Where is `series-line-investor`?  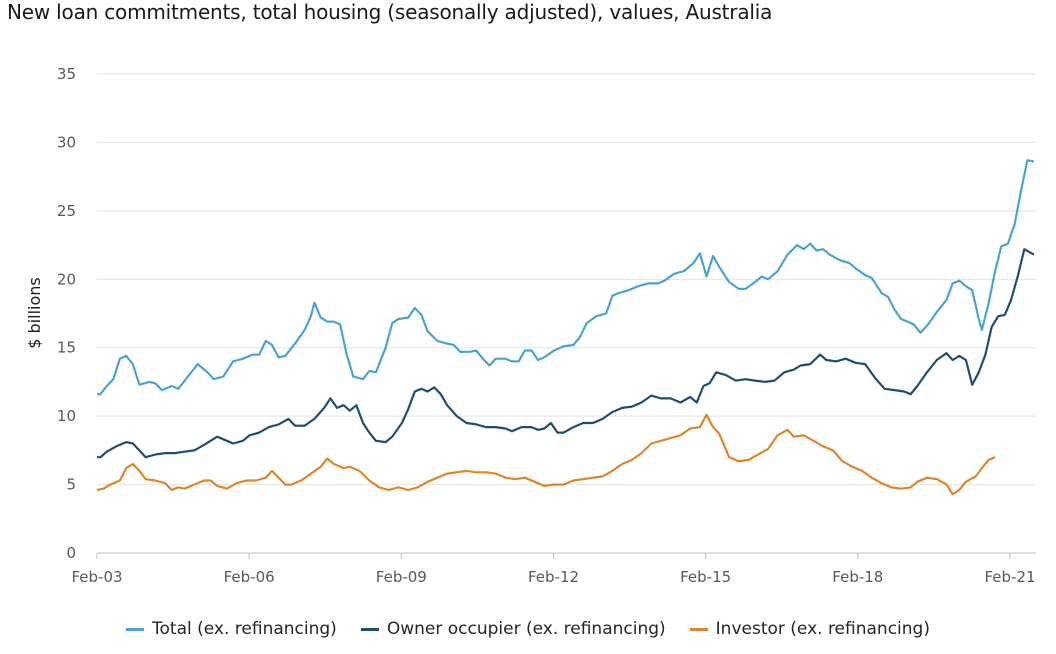 series-line-investor is located at coordinates (546, 454).